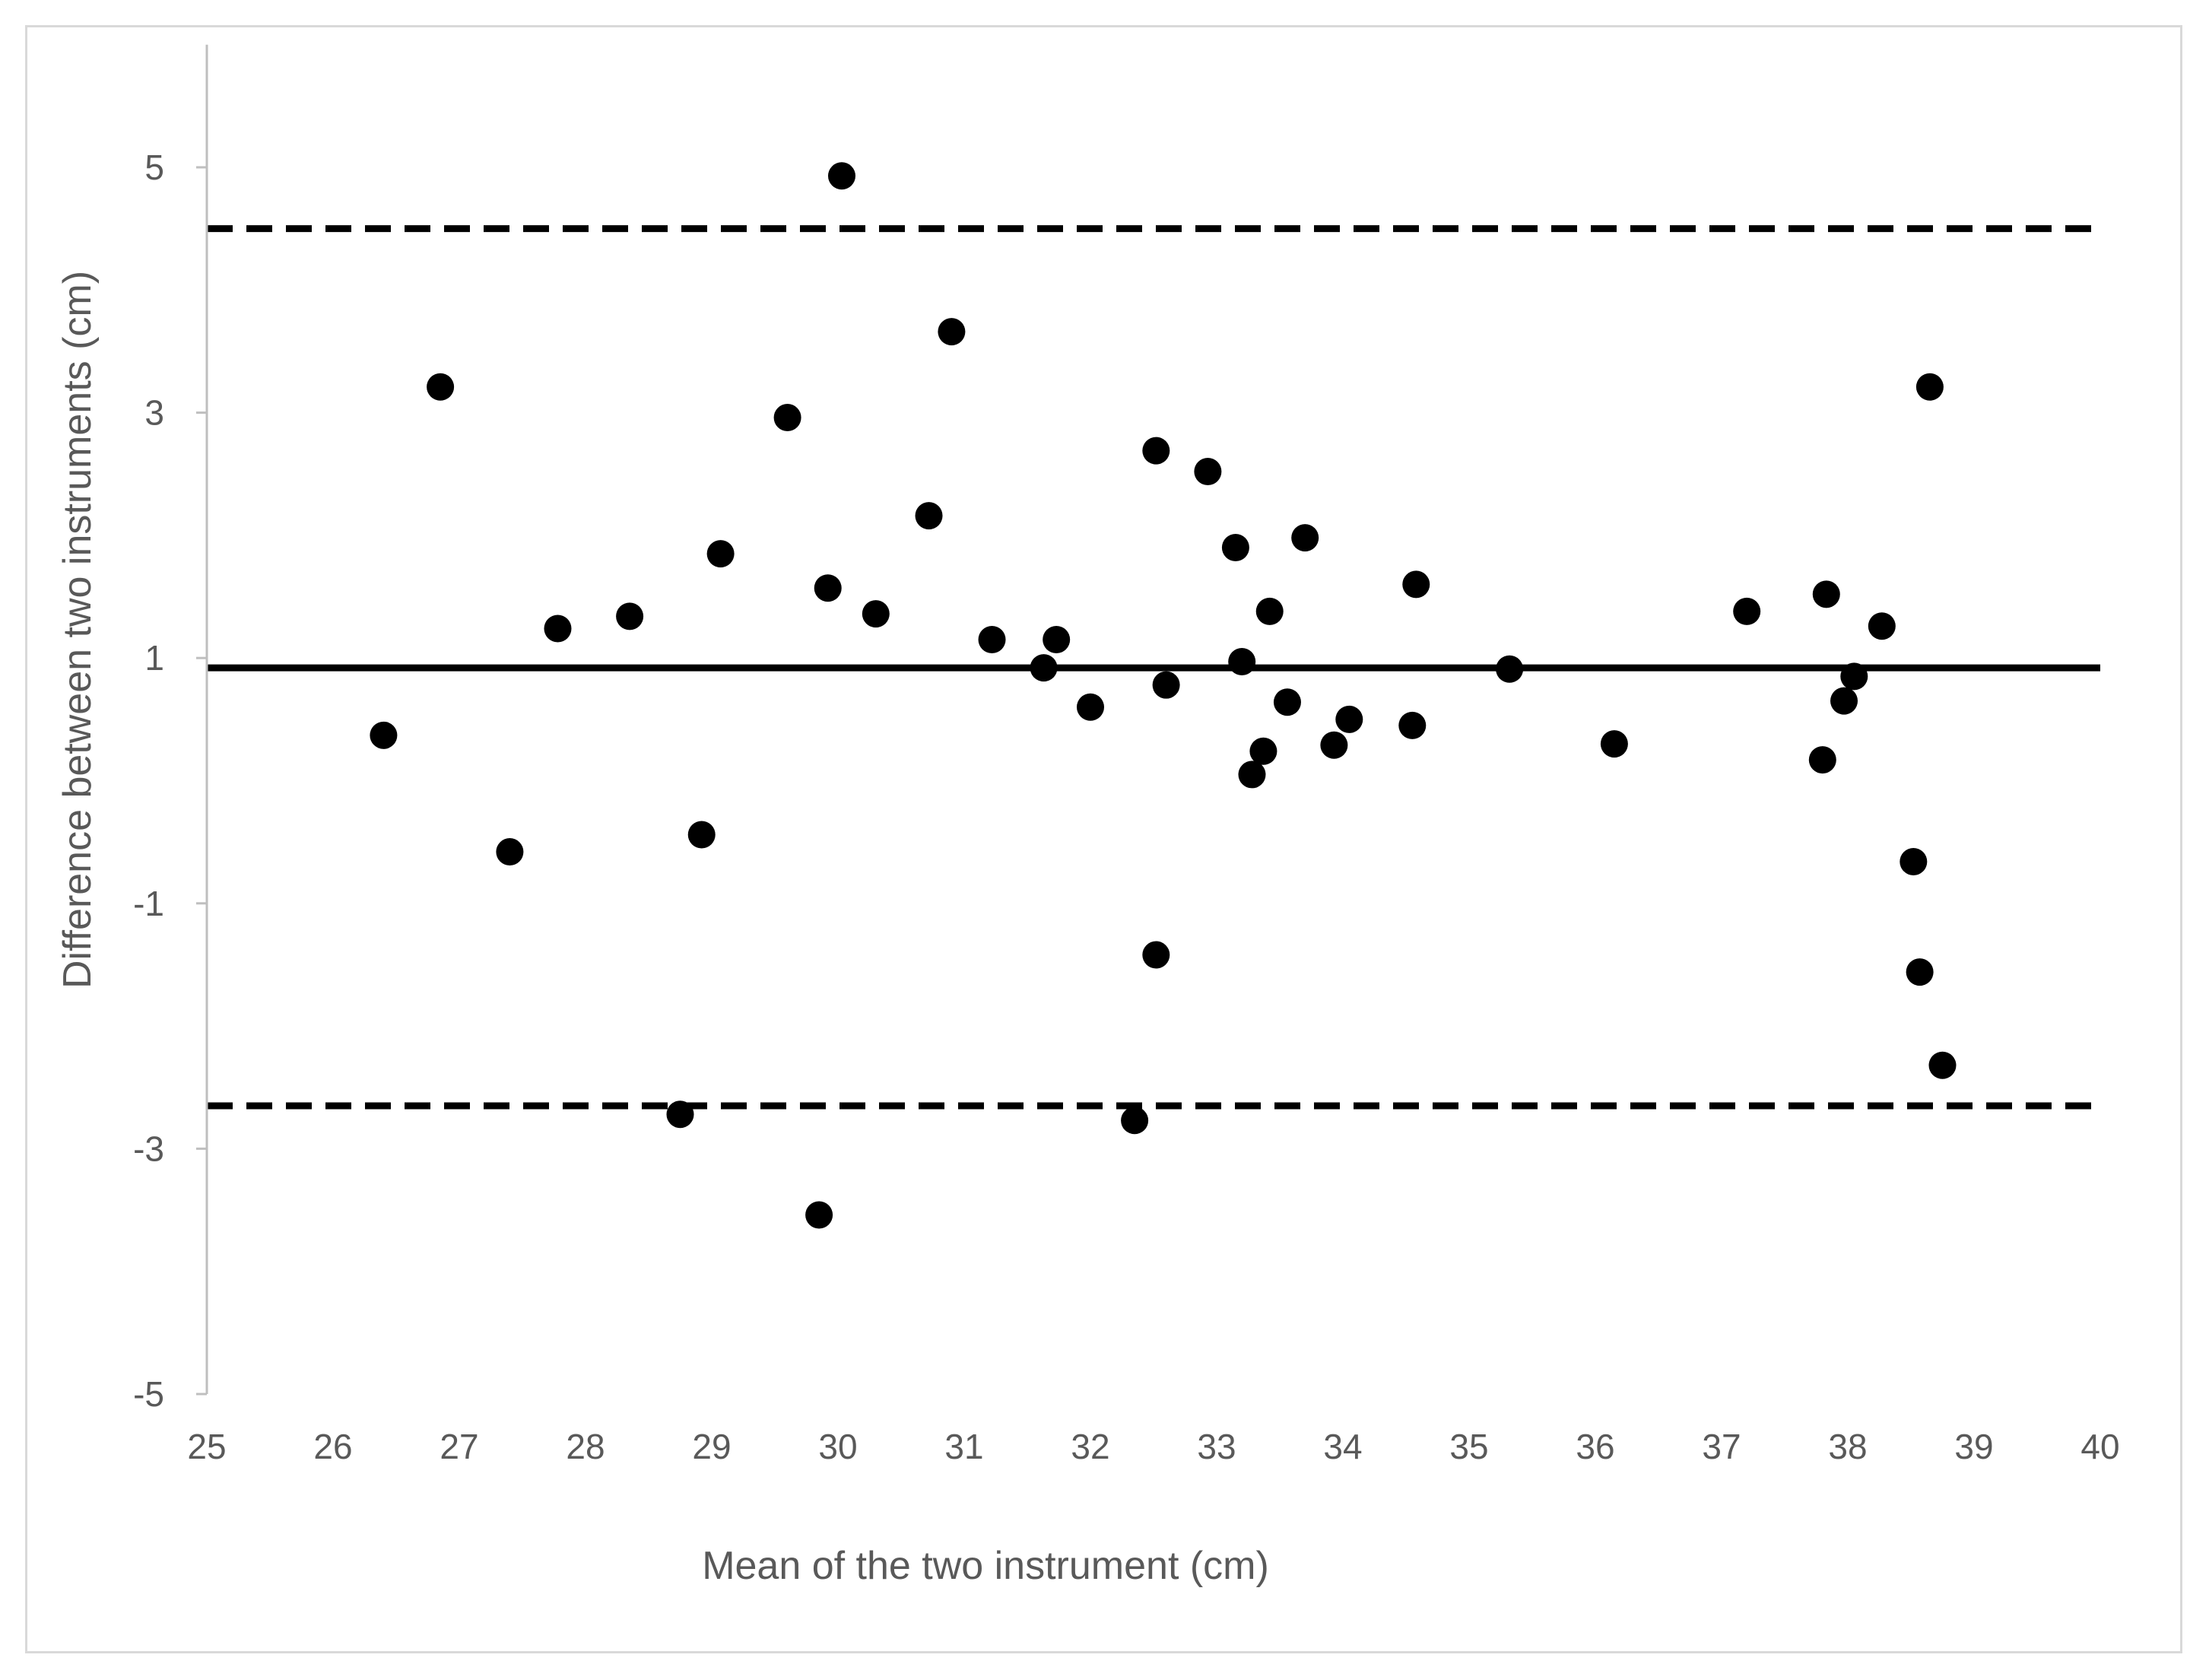  I want to click on x-tick-labels: 25 26 27 28 29 30 31 32 33 34 35 36 37 38 39 40, so click(1153, 1446).